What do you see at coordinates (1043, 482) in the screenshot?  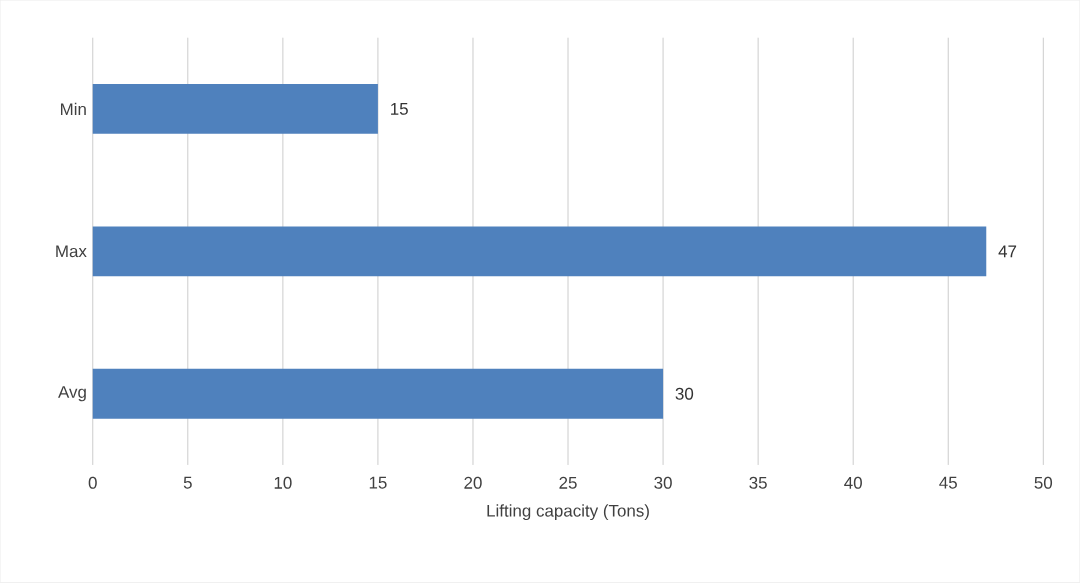 I see `x-tick-label: 50` at bounding box center [1043, 482].